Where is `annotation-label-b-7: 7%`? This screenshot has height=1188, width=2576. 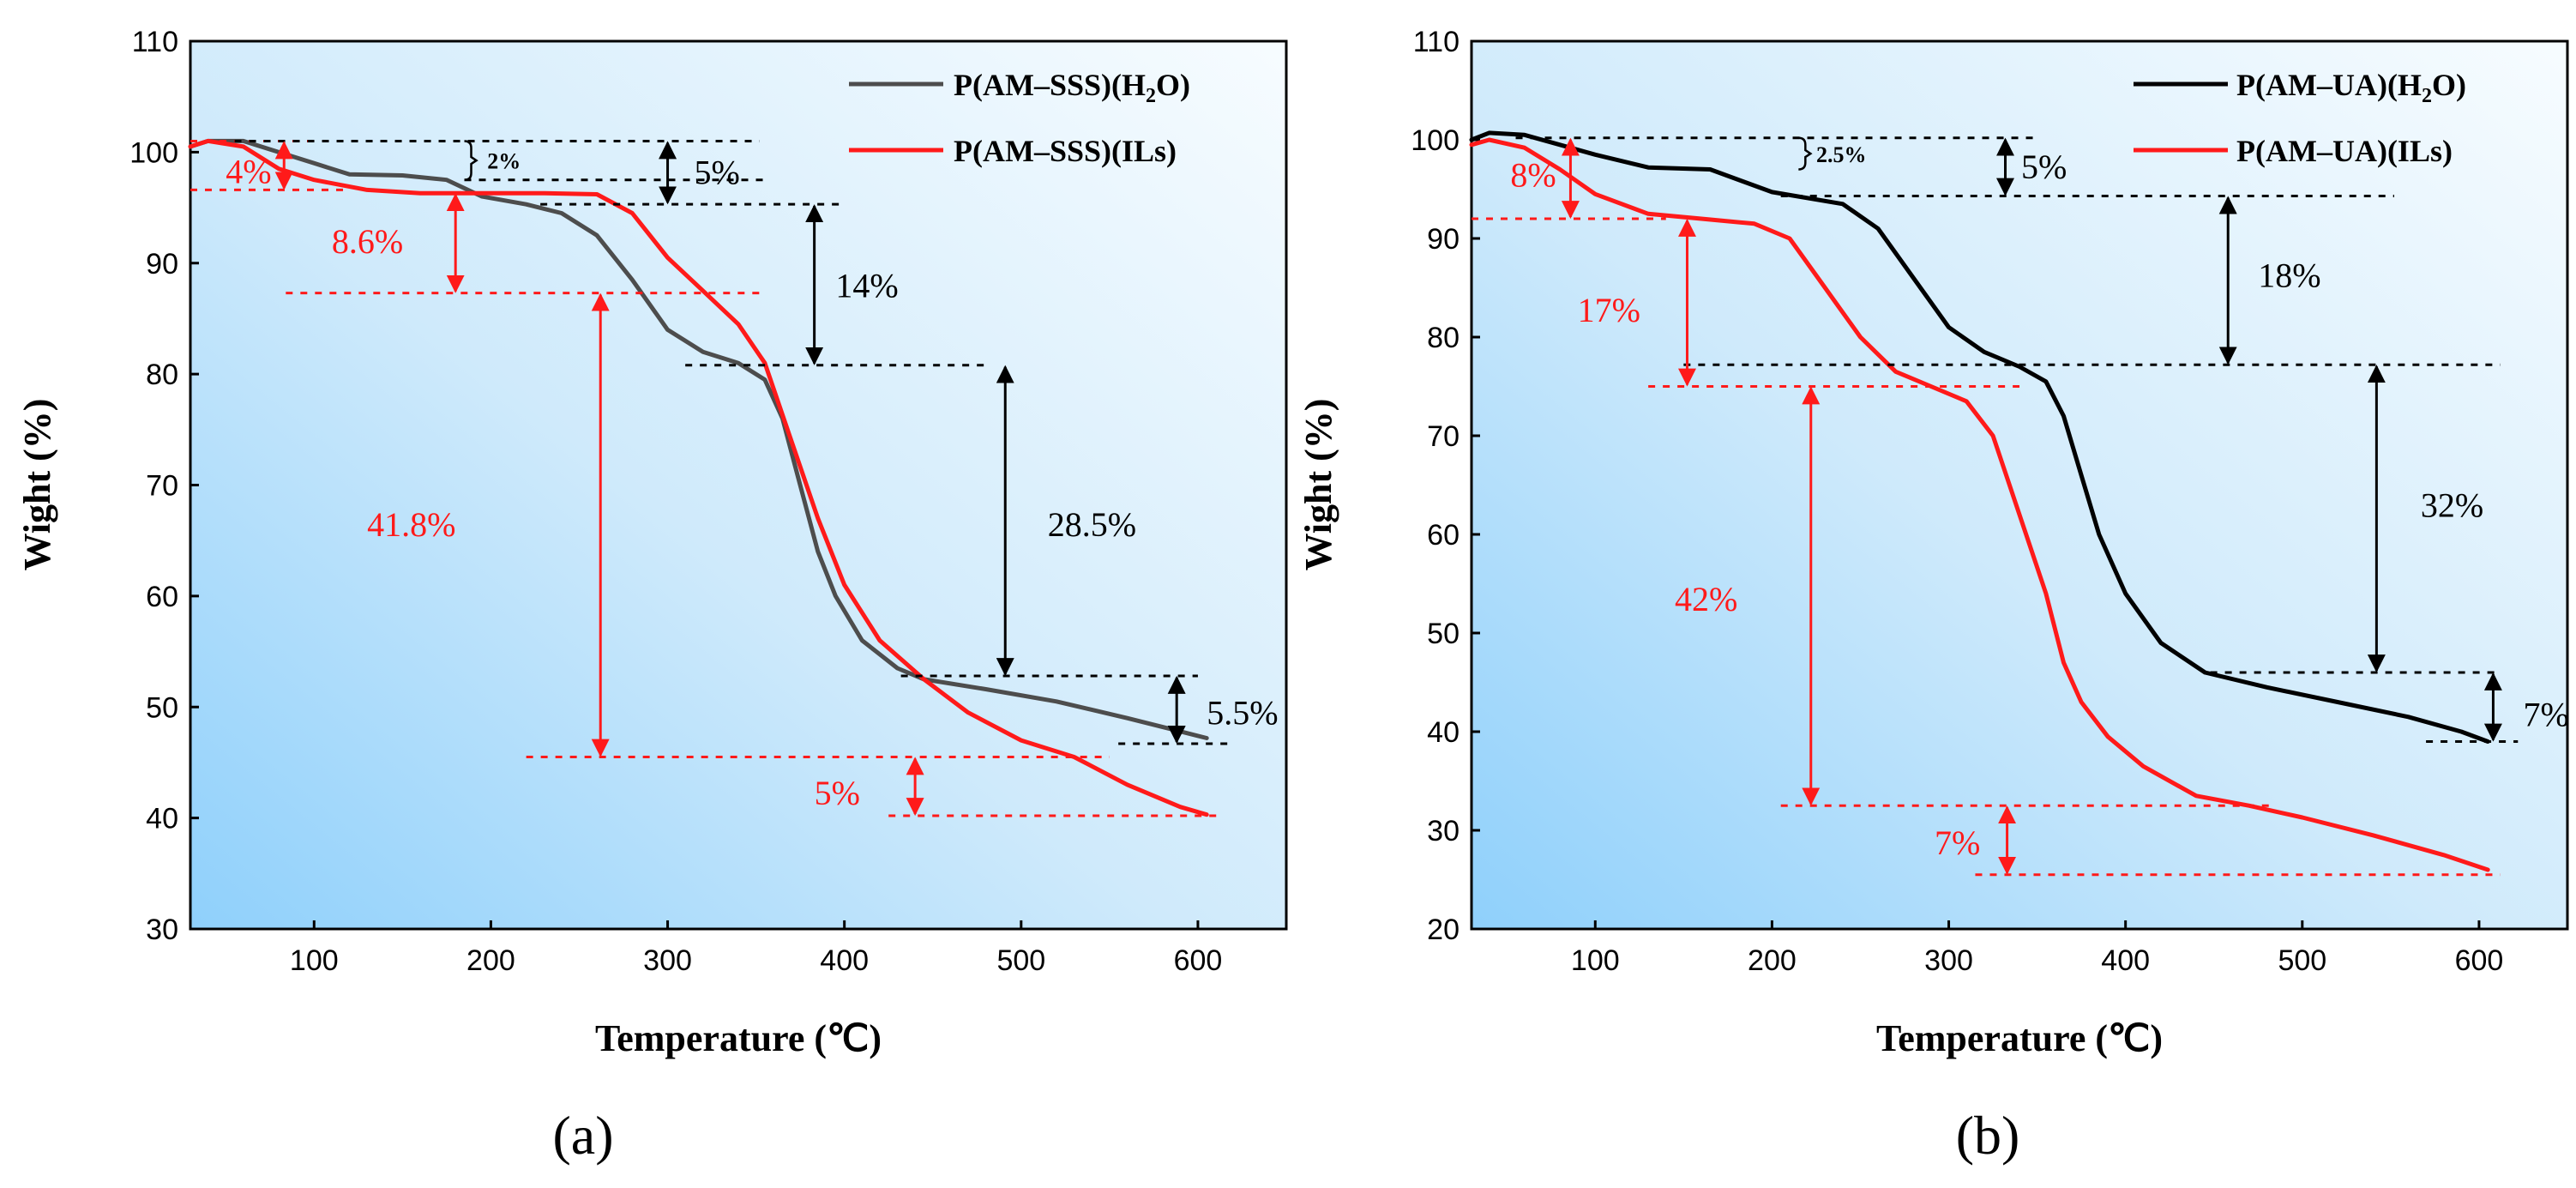
annotation-label-b-7: 7% is located at coordinates (2545, 714).